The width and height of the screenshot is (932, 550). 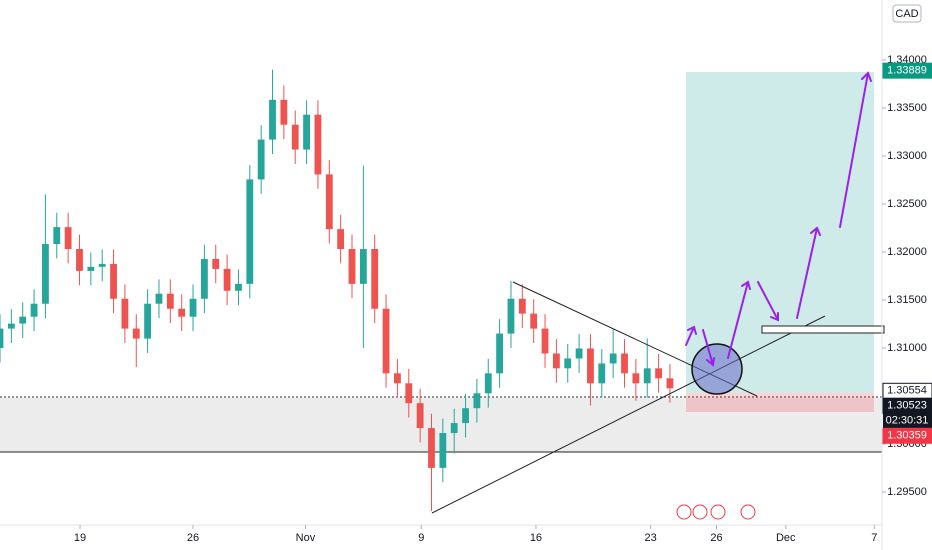 I want to click on x-tick-label: 23, so click(x=651, y=538).